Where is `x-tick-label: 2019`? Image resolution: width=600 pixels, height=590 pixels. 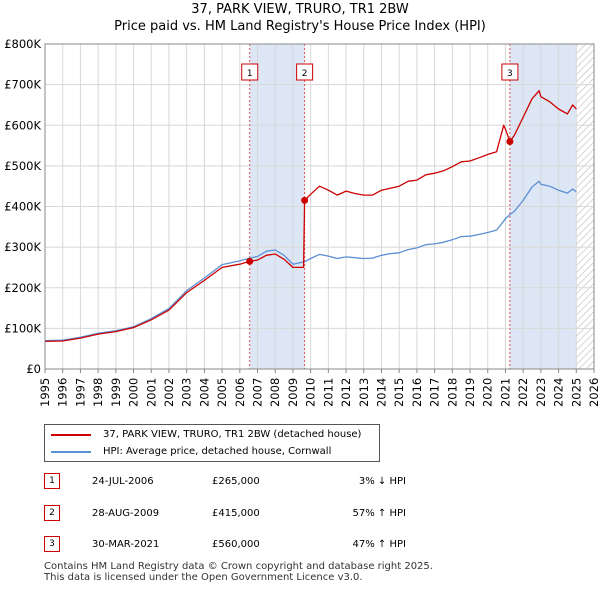
x-tick-label: 2019 is located at coordinates (470, 392).